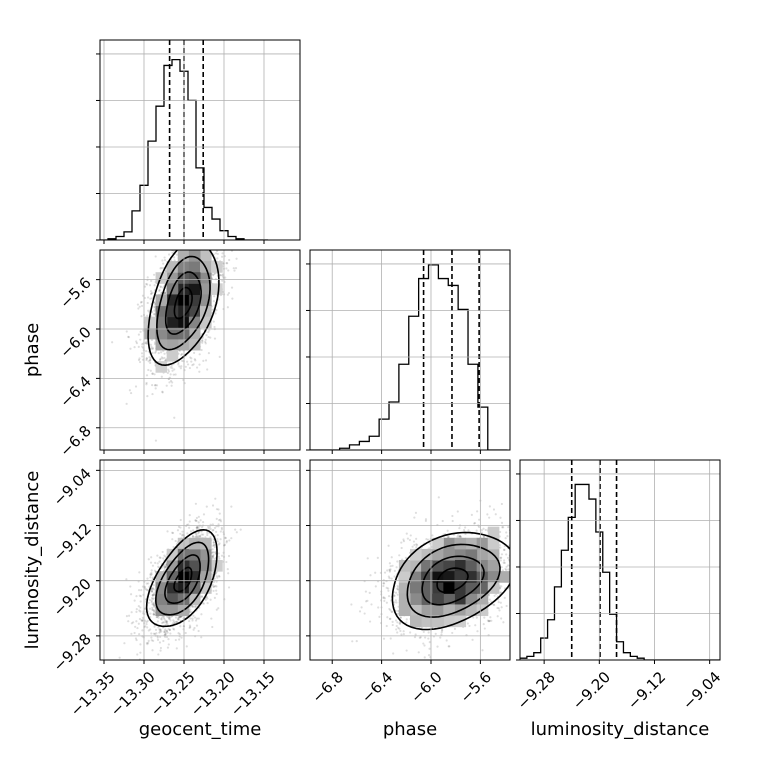 The image size is (760, 760). I want to click on y-tick-label: −6.0, so click(75, 342).